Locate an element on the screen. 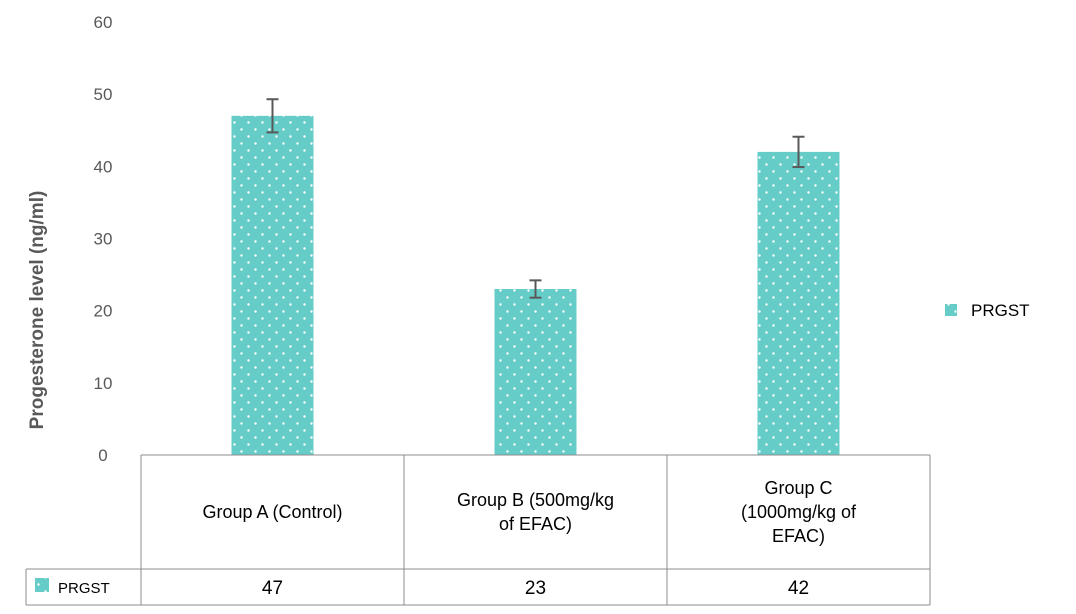 This screenshot has width=1076, height=614. data-label: 47 is located at coordinates (272, 588).